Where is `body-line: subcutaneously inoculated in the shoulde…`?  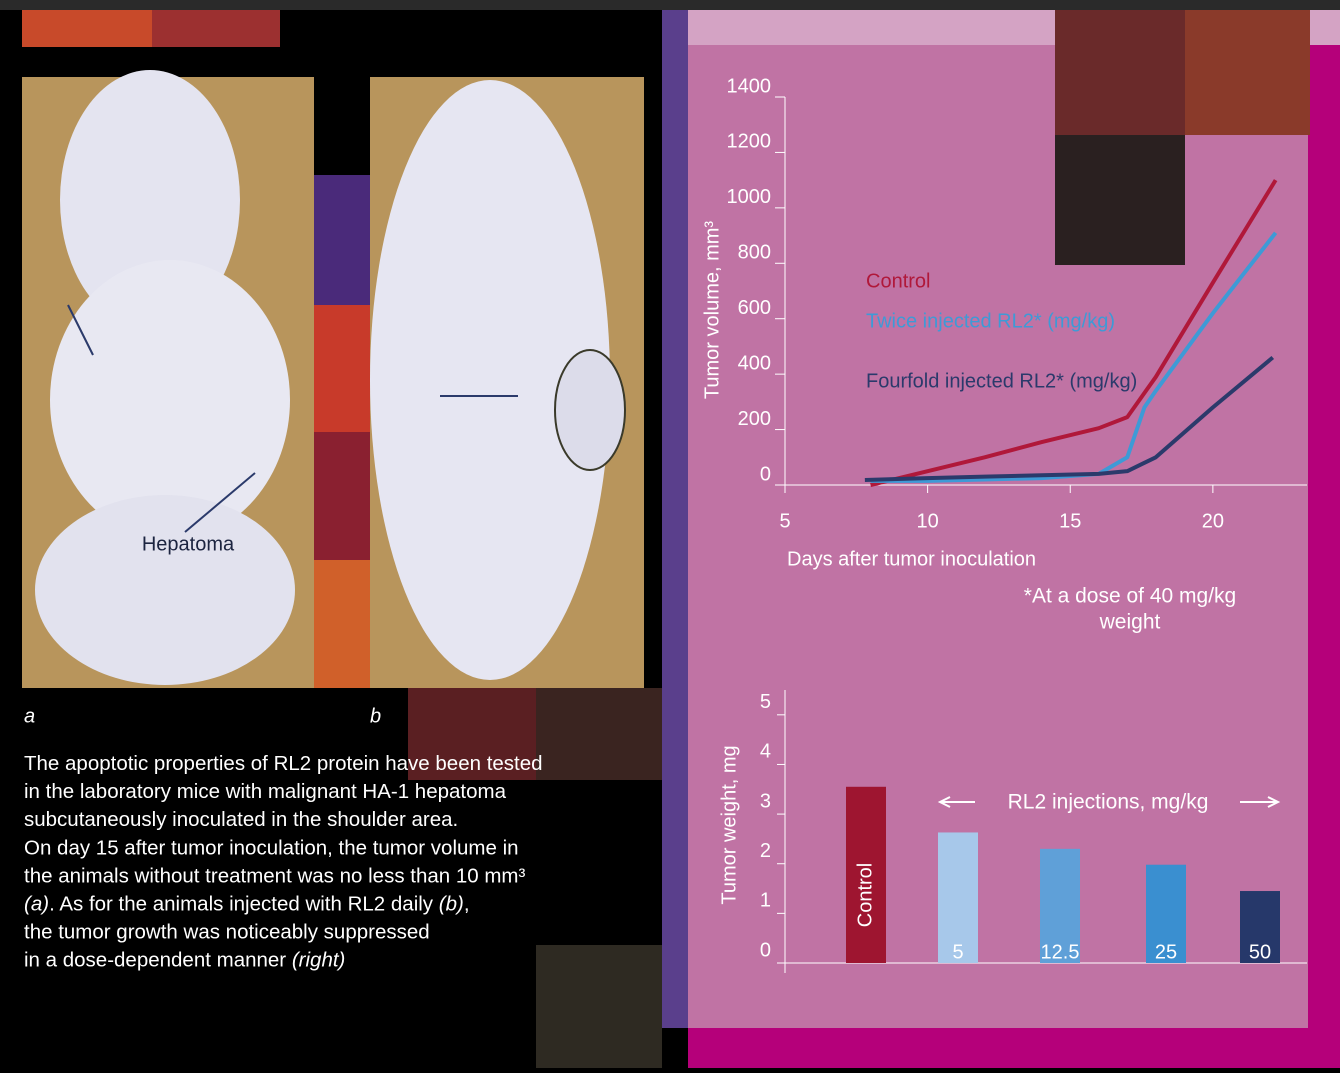
body-line: subcutaneously inoculated in the shoulde… is located at coordinates (241, 820).